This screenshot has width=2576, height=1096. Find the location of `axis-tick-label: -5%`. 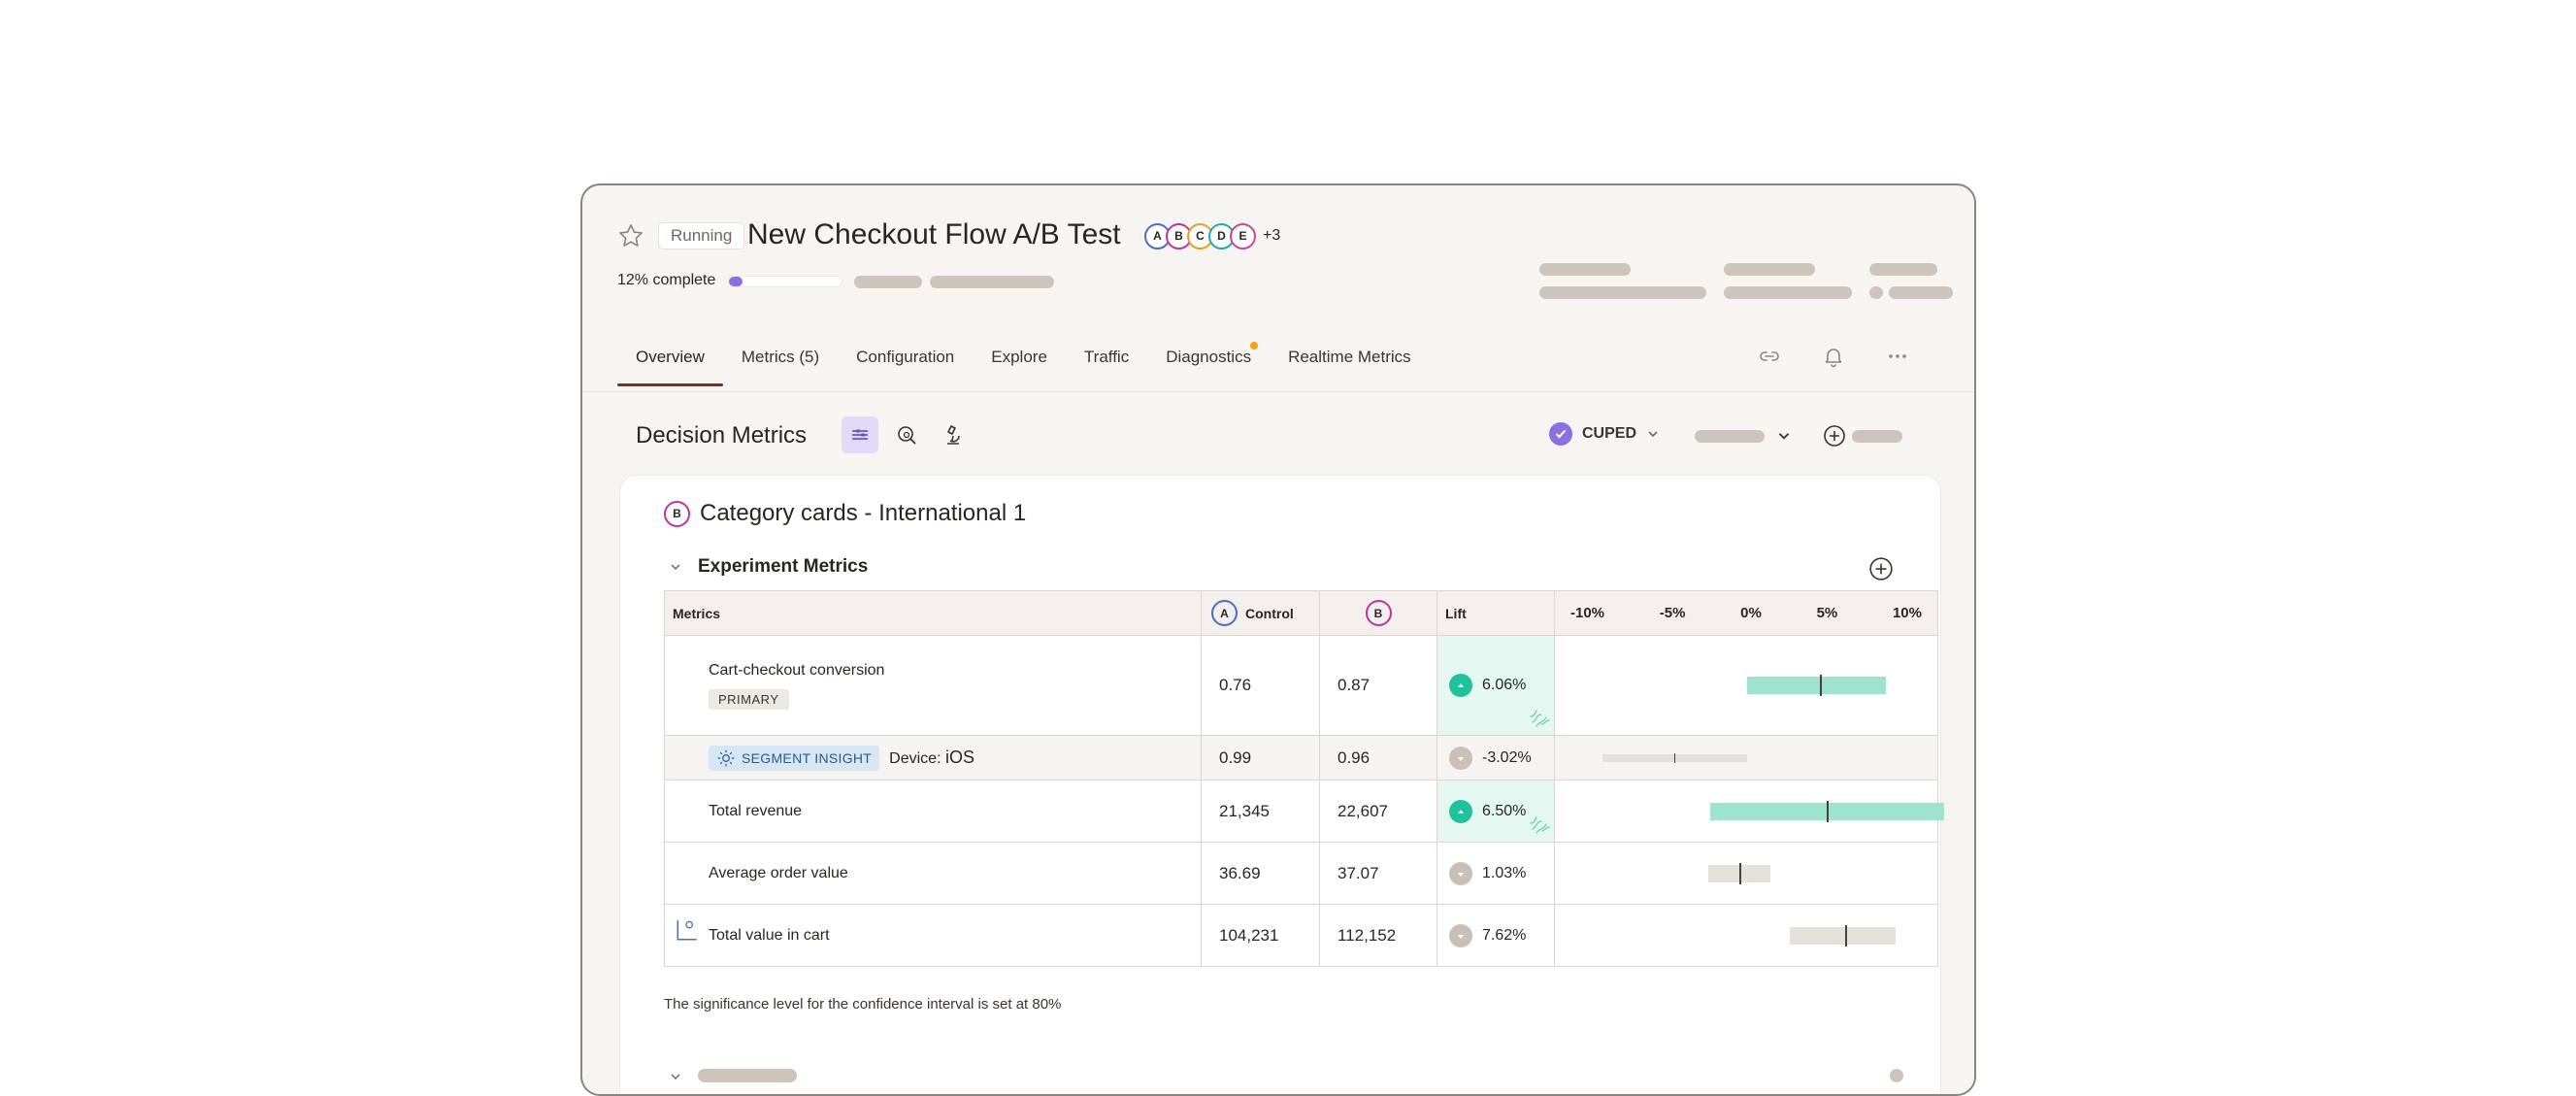

axis-tick-label: -5% is located at coordinates (1672, 613).